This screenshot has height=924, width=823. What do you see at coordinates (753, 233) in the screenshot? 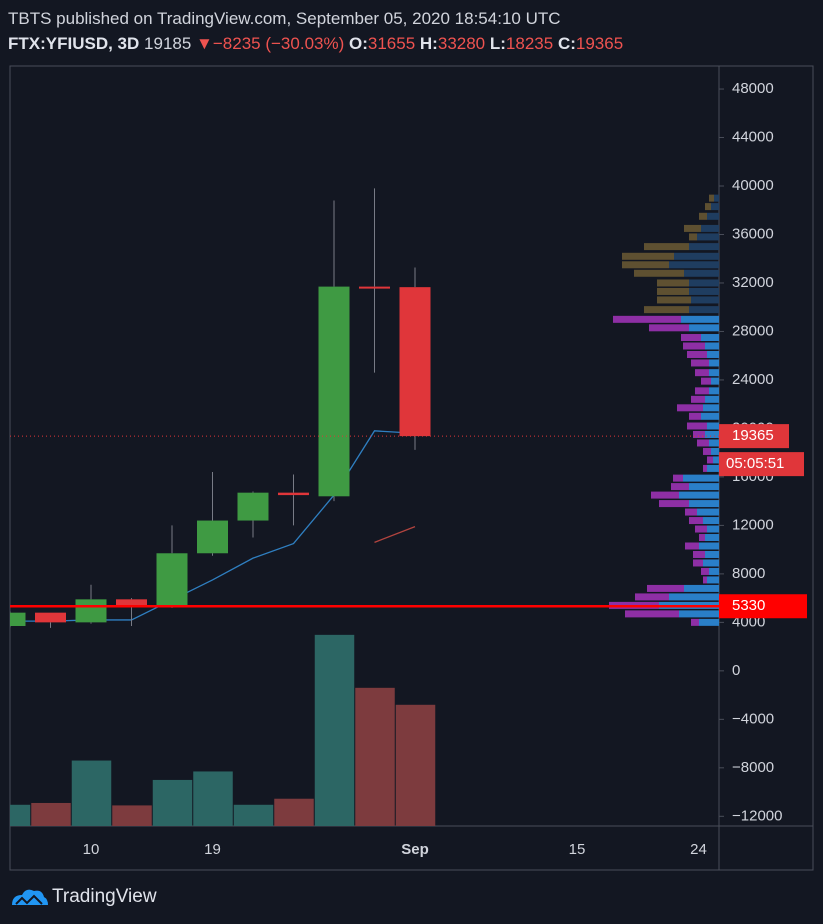
I see `y-tick-label: 36000` at bounding box center [753, 233].